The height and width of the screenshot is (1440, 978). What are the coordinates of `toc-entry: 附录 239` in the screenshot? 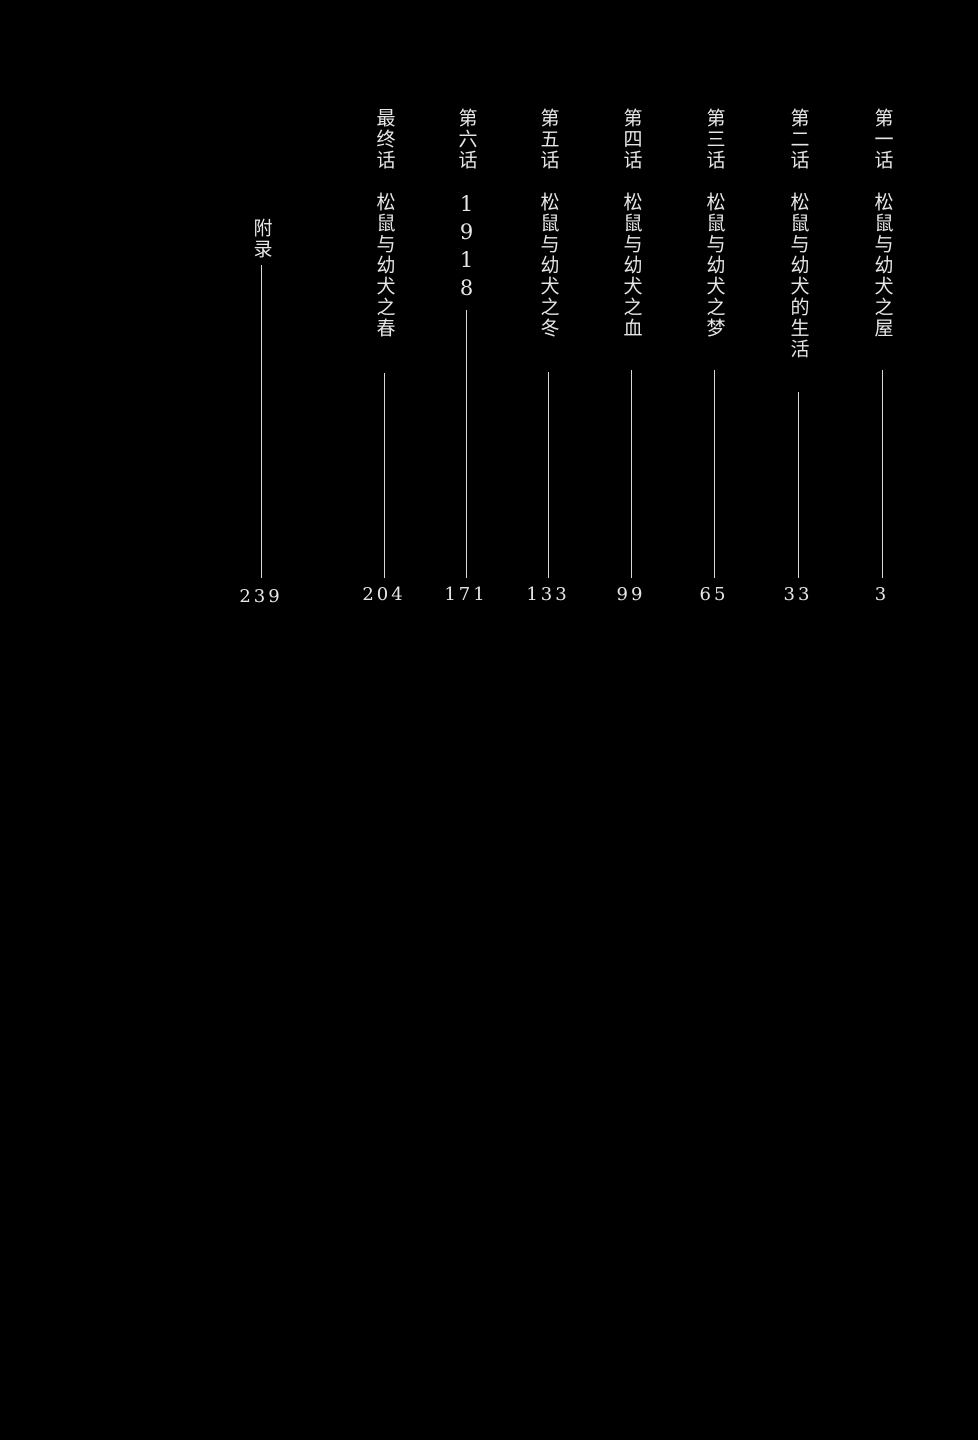 It's located at (261, 310).